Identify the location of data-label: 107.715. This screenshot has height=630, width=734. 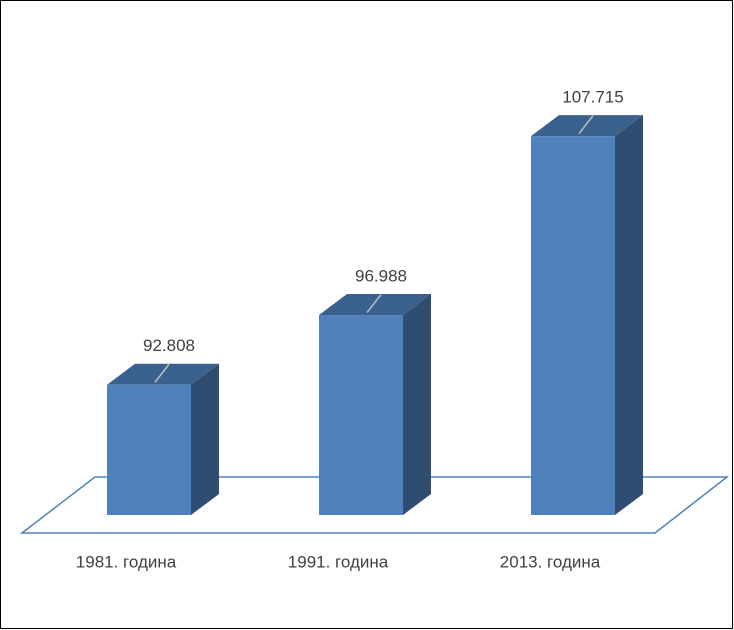
(592, 97).